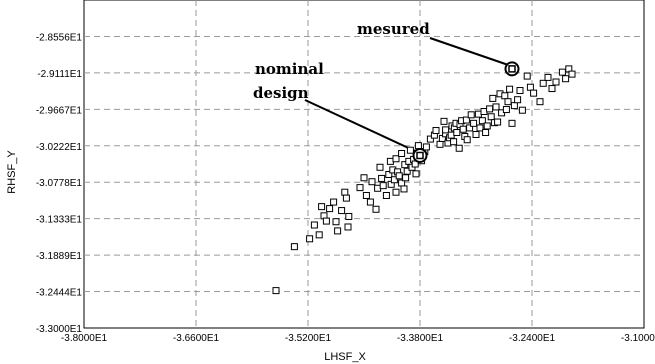  Describe the element at coordinates (406, 95) in the screenshot. I see `callout-lines` at that location.